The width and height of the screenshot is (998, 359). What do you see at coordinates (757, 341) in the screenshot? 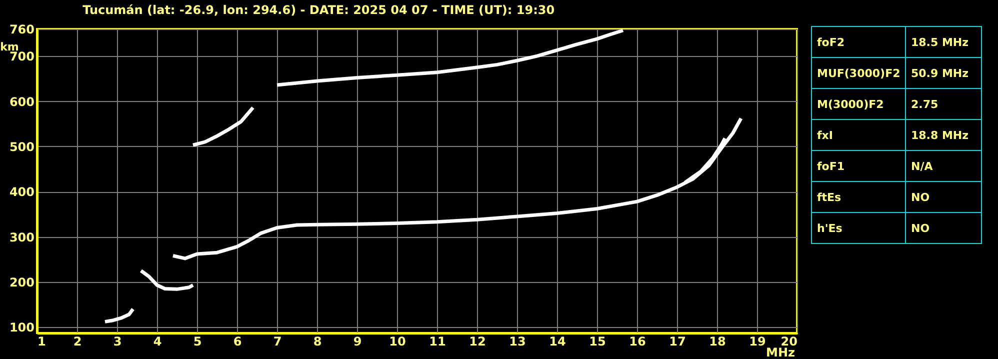
I see `x-tick-label: 19` at bounding box center [757, 341].